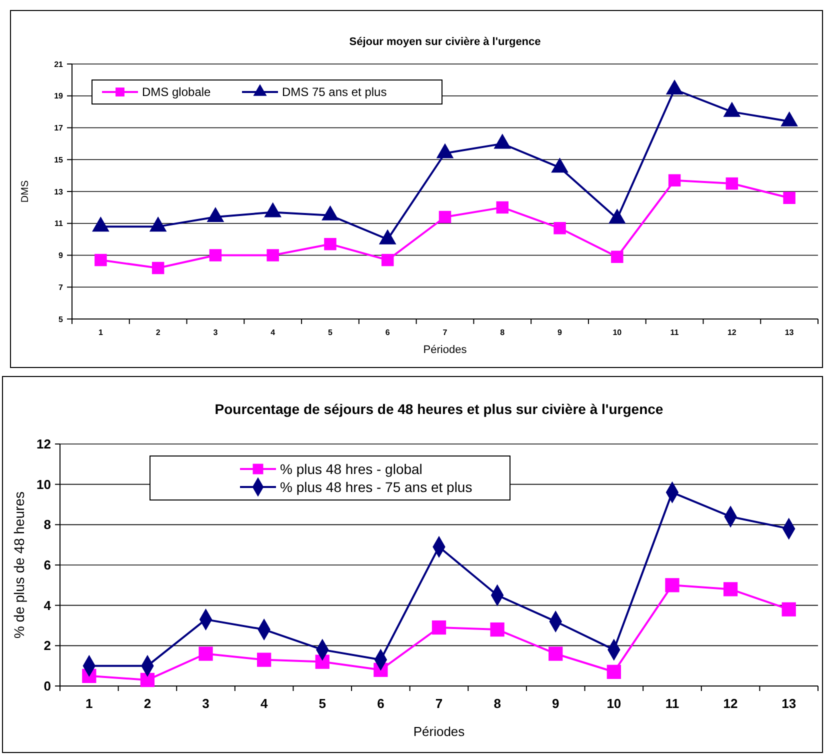 The height and width of the screenshot is (754, 824). I want to click on y-tick-label: 15, so click(59, 159).